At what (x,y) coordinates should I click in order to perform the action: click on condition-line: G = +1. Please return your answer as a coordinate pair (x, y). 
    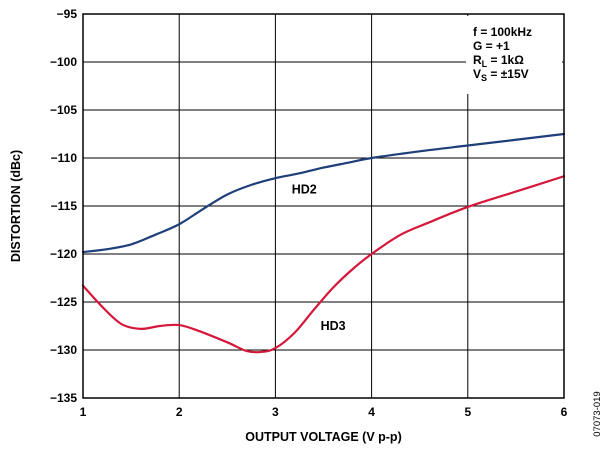
    Looking at the image, I should click on (491, 46).